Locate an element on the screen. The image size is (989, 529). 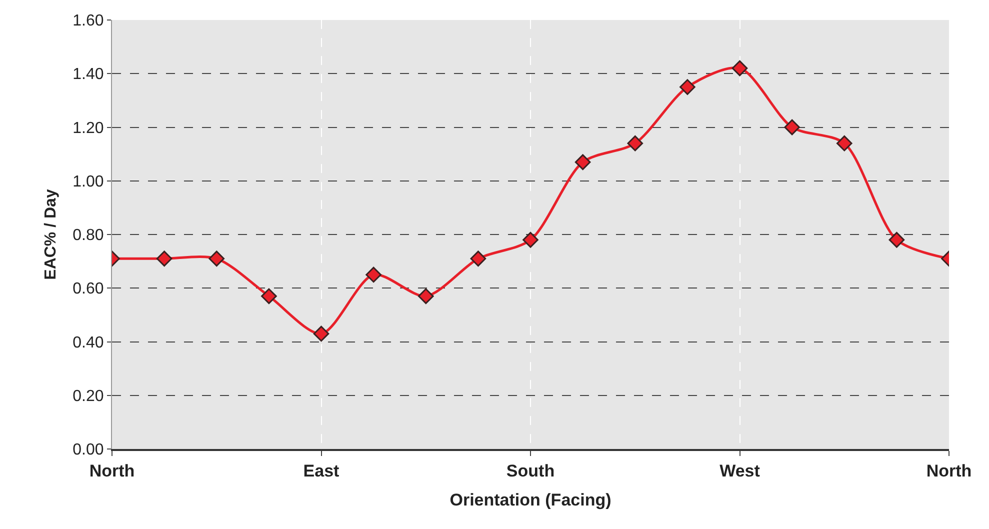
y-tick-label: 1.20 is located at coordinates (88, 128).